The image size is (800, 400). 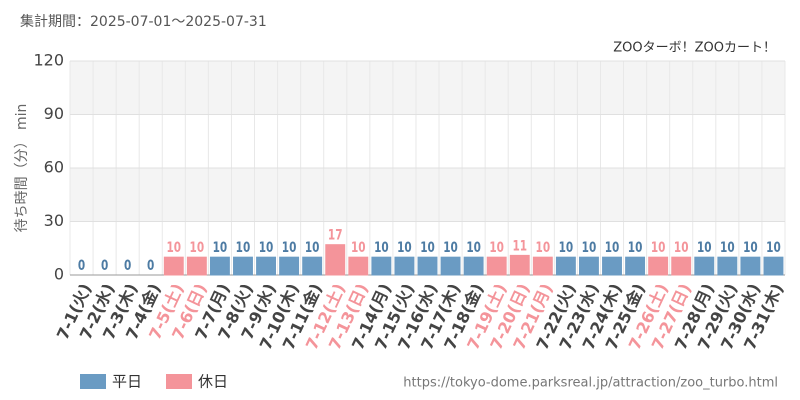 I want to click on chart-title: ZOOターボ！ZOOカート！, so click(x=694, y=48).